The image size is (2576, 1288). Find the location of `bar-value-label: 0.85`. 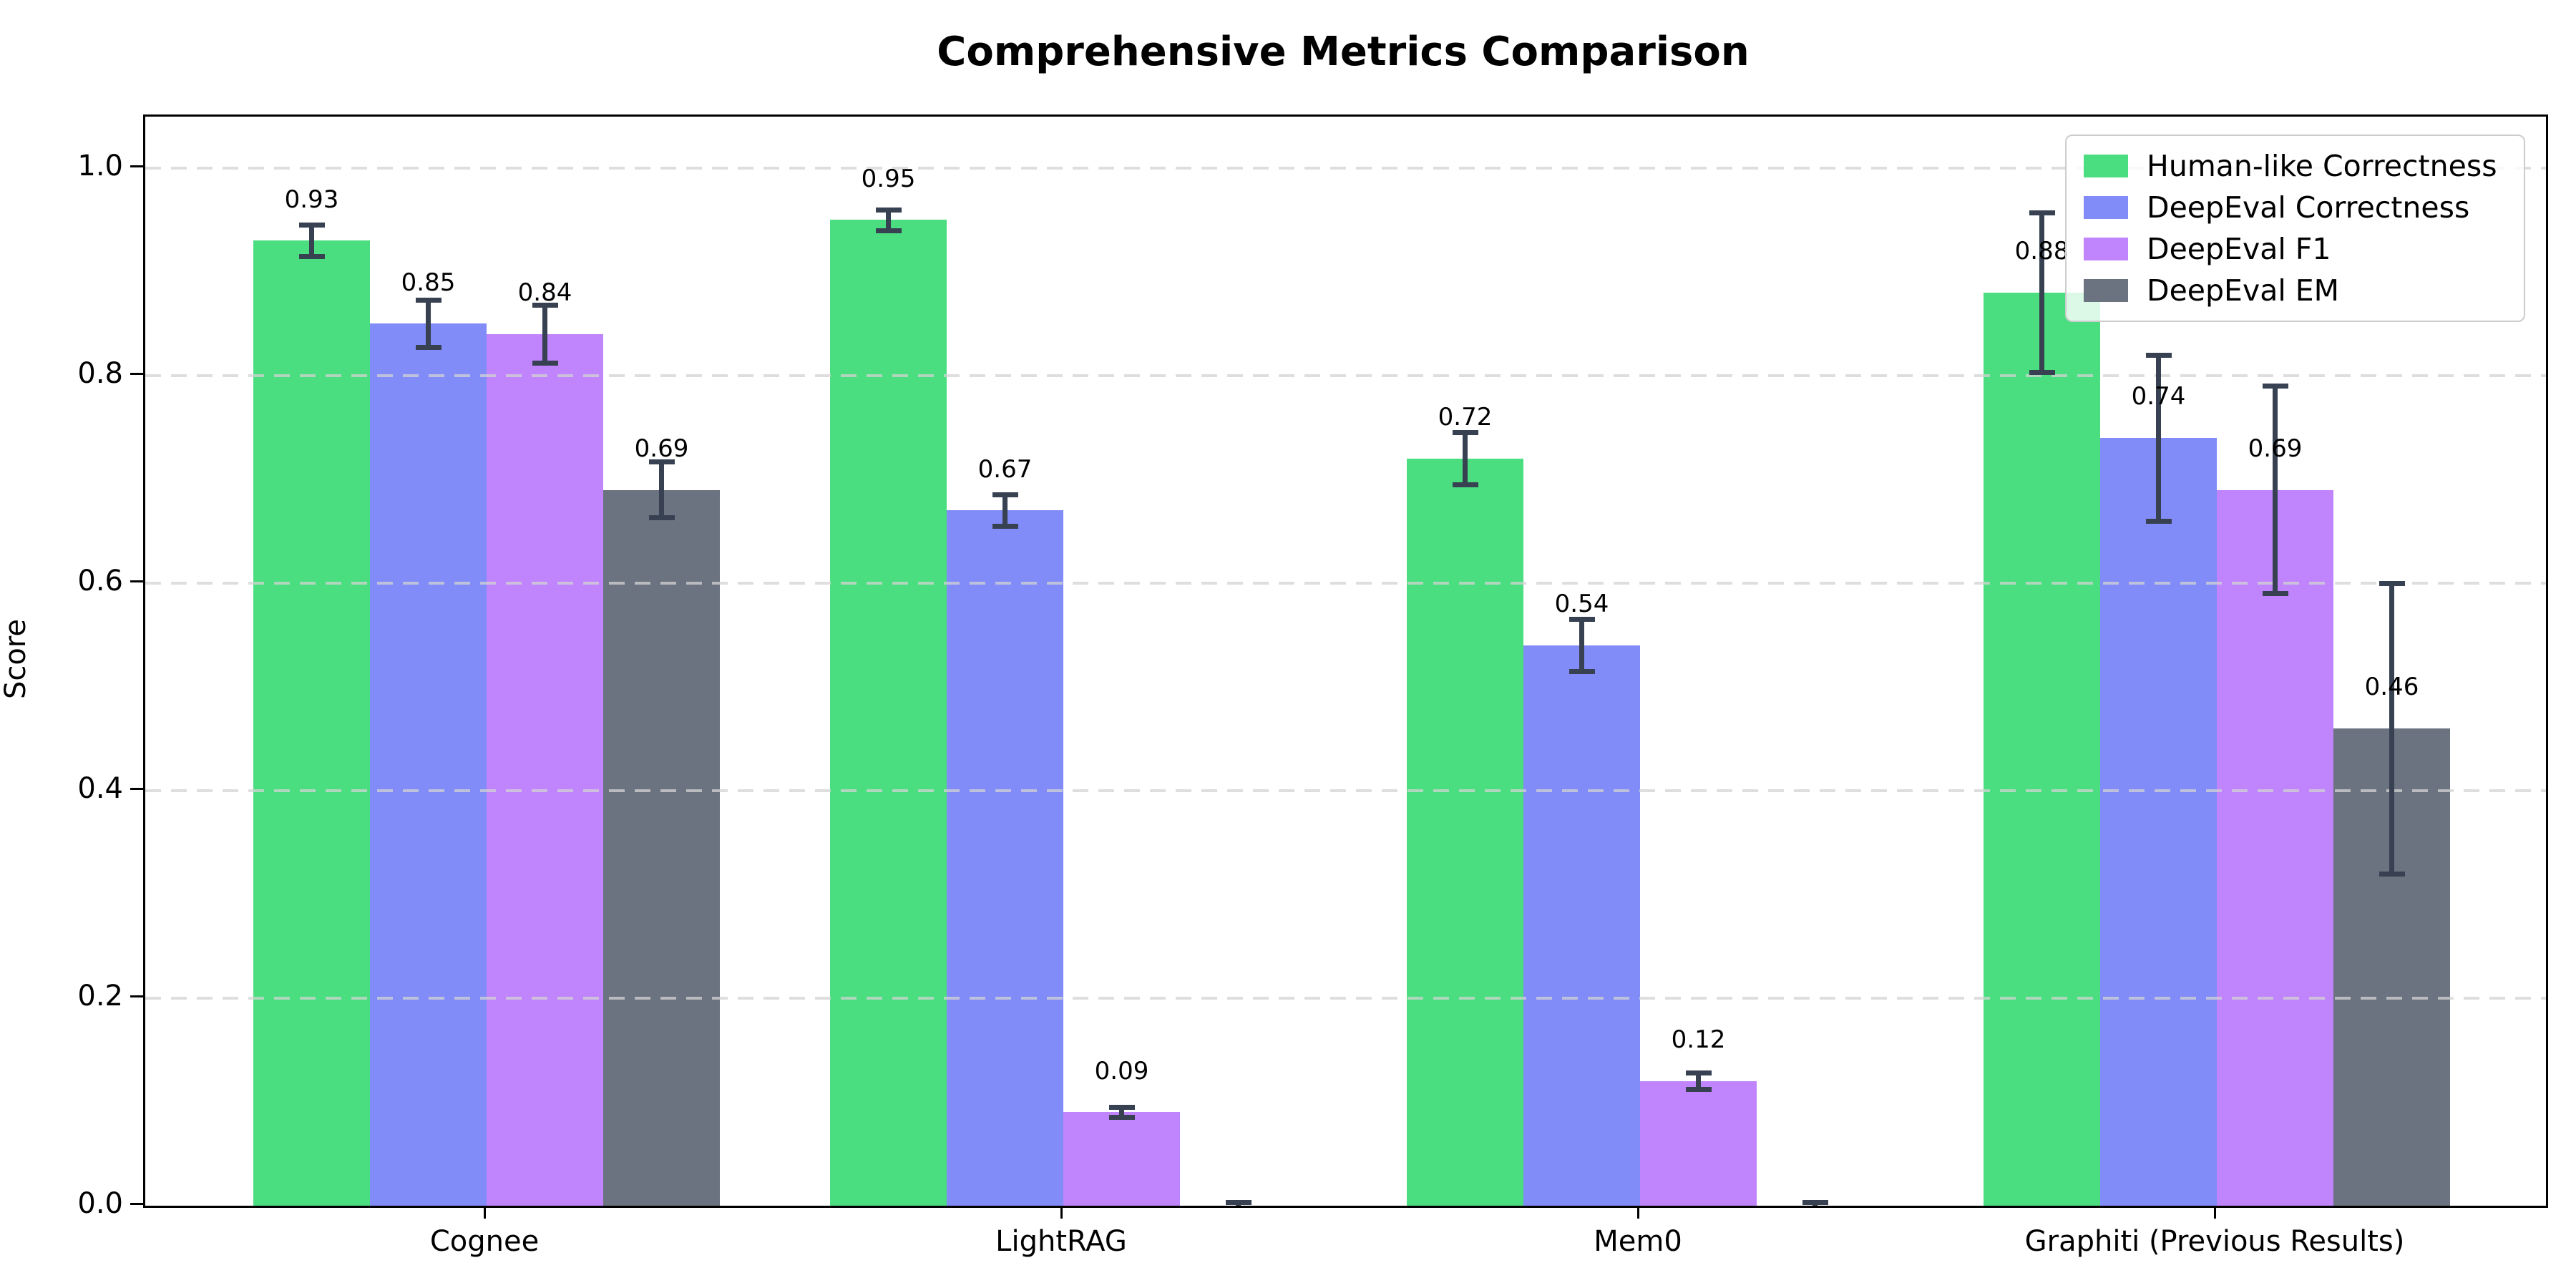

bar-value-label: 0.85 is located at coordinates (428, 282).